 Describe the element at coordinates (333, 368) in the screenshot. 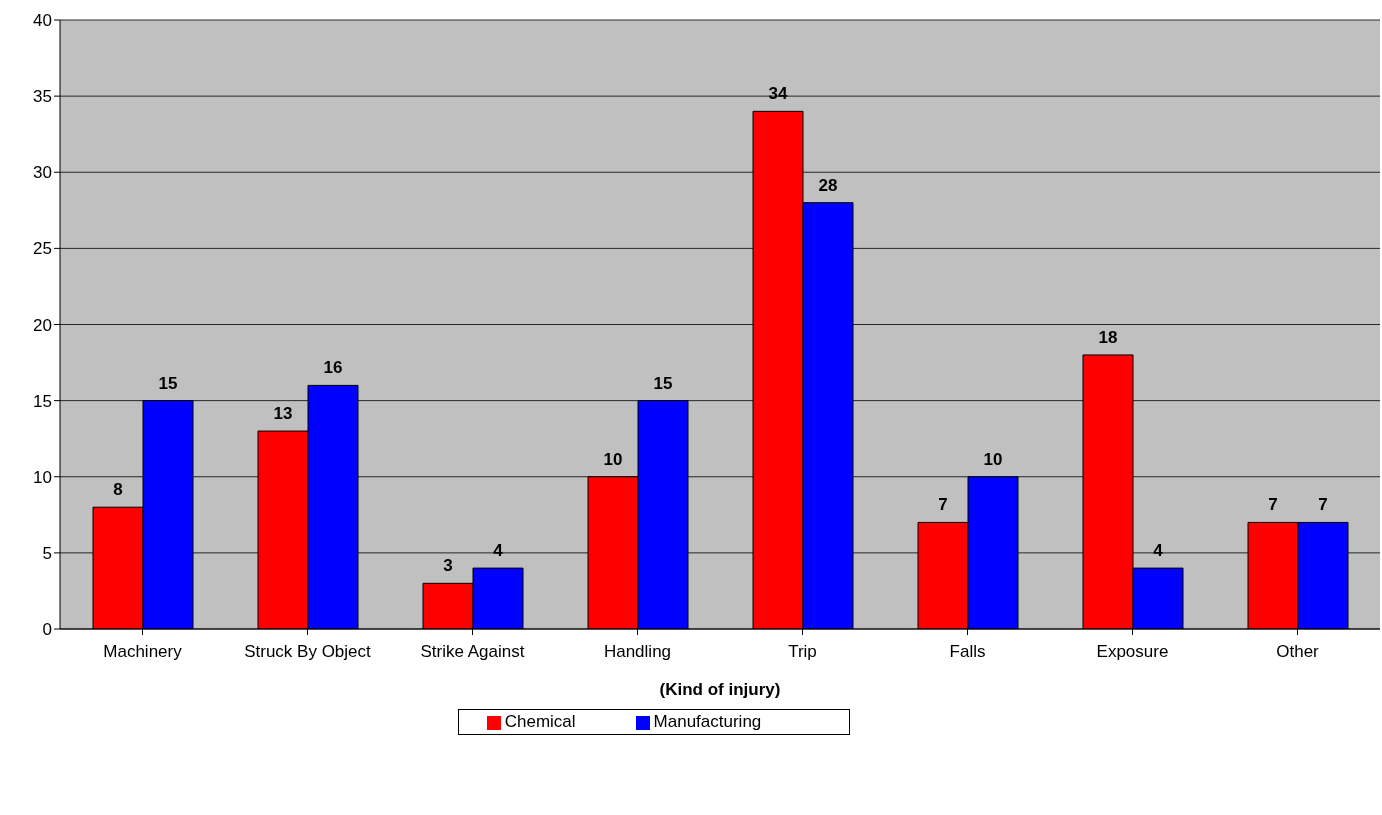

I see `data-label: 16` at that location.